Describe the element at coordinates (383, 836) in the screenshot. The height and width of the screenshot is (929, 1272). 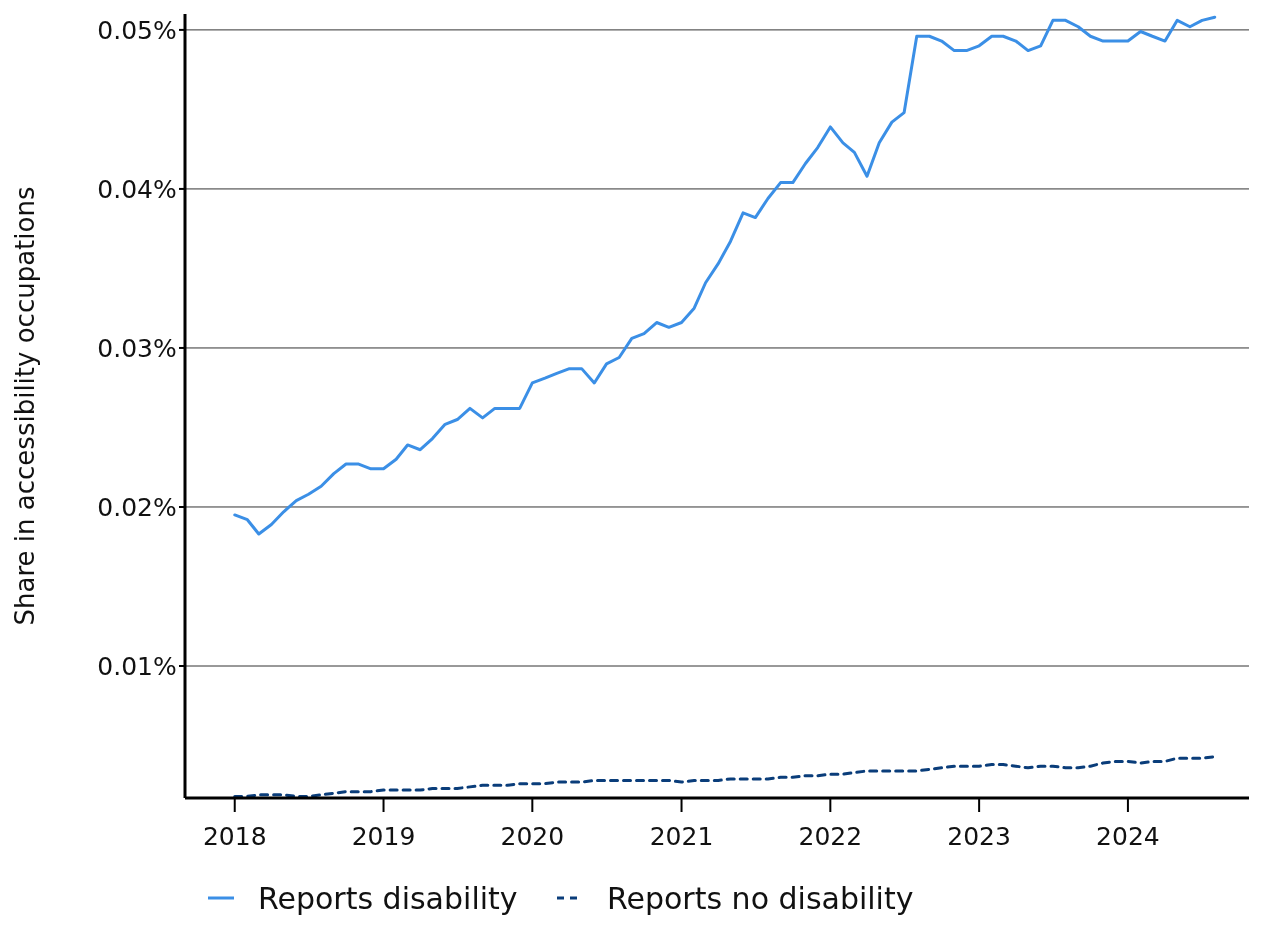
I see `x-tick-label: 2019` at that location.